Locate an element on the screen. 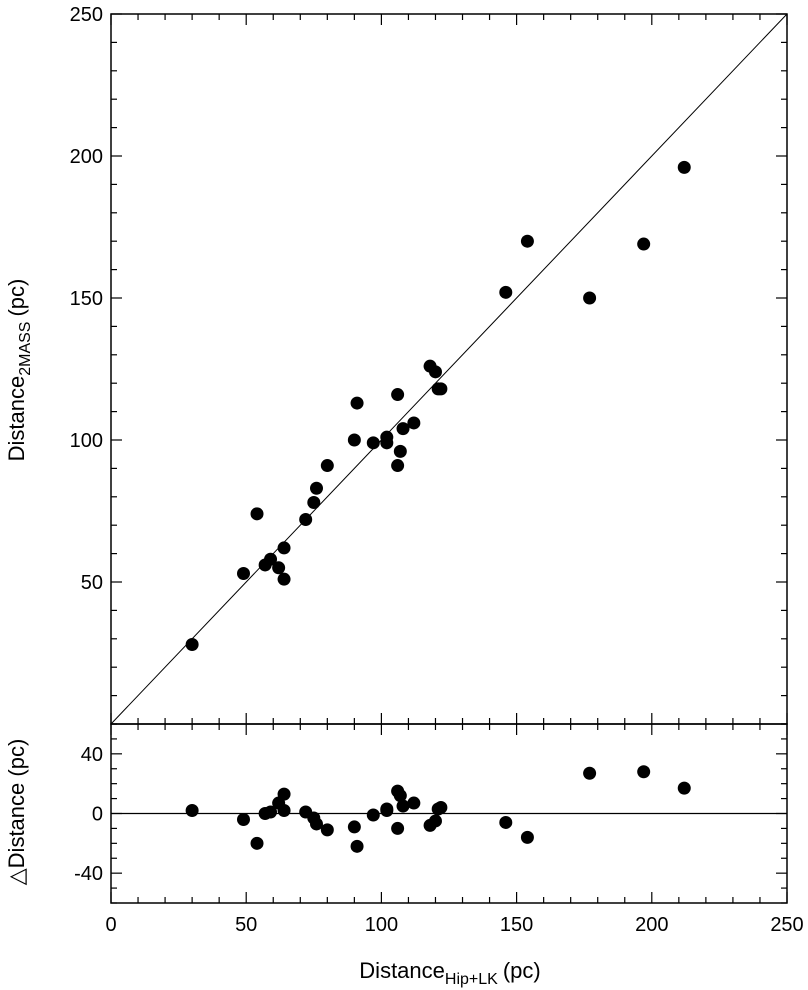 The image size is (808, 990). x-label-sub: Hip+LK is located at coordinates (471, 979).